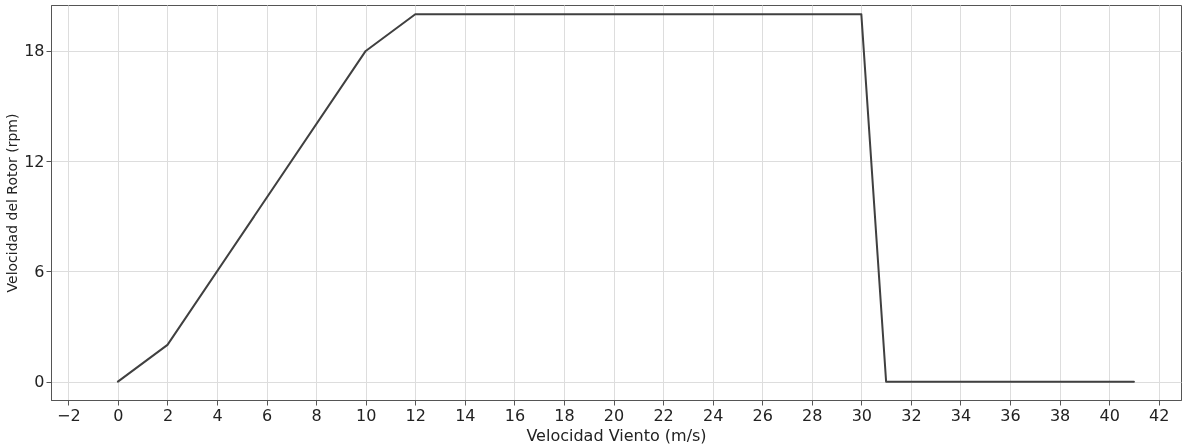 The height and width of the screenshot is (448, 1186). Describe the element at coordinates (1010, 415) in the screenshot. I see `x-tick-label: 36` at that location.